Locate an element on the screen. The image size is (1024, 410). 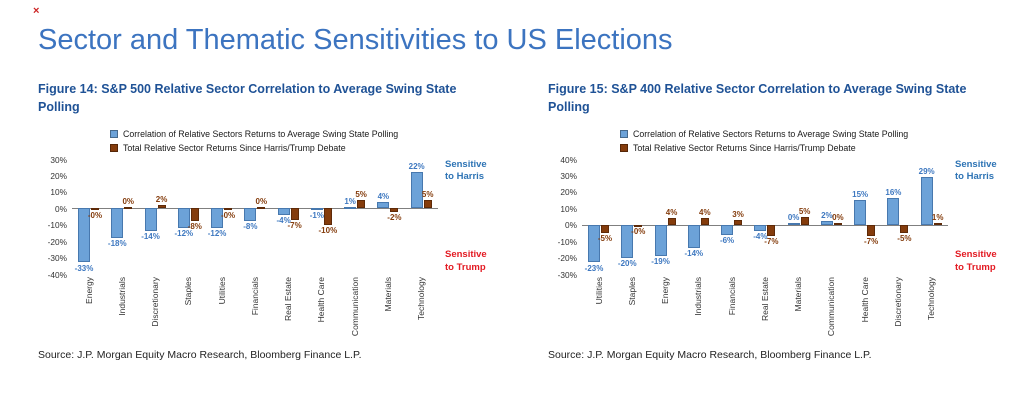
bar-value-label: 4% is located at coordinates (383, 196).